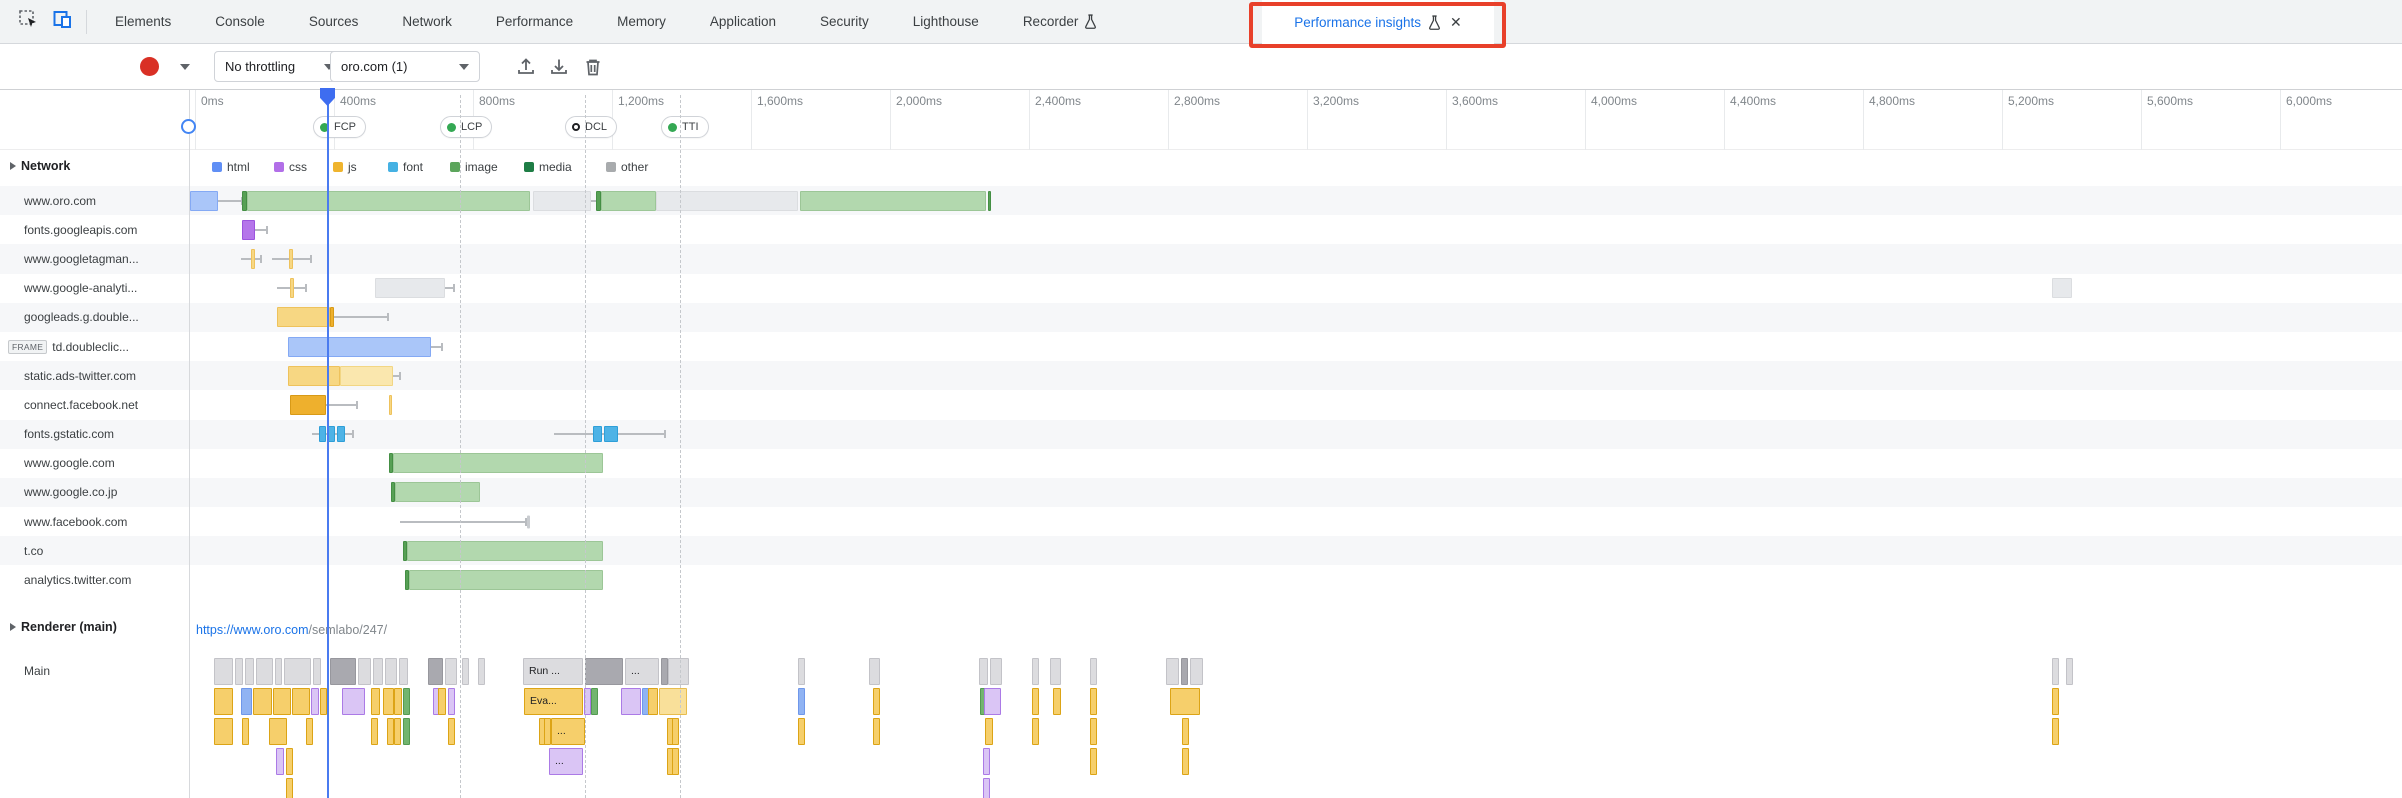 The width and height of the screenshot is (2402, 798). Describe the element at coordinates (743, 21) in the screenshot. I see `tab-application: Application` at that location.